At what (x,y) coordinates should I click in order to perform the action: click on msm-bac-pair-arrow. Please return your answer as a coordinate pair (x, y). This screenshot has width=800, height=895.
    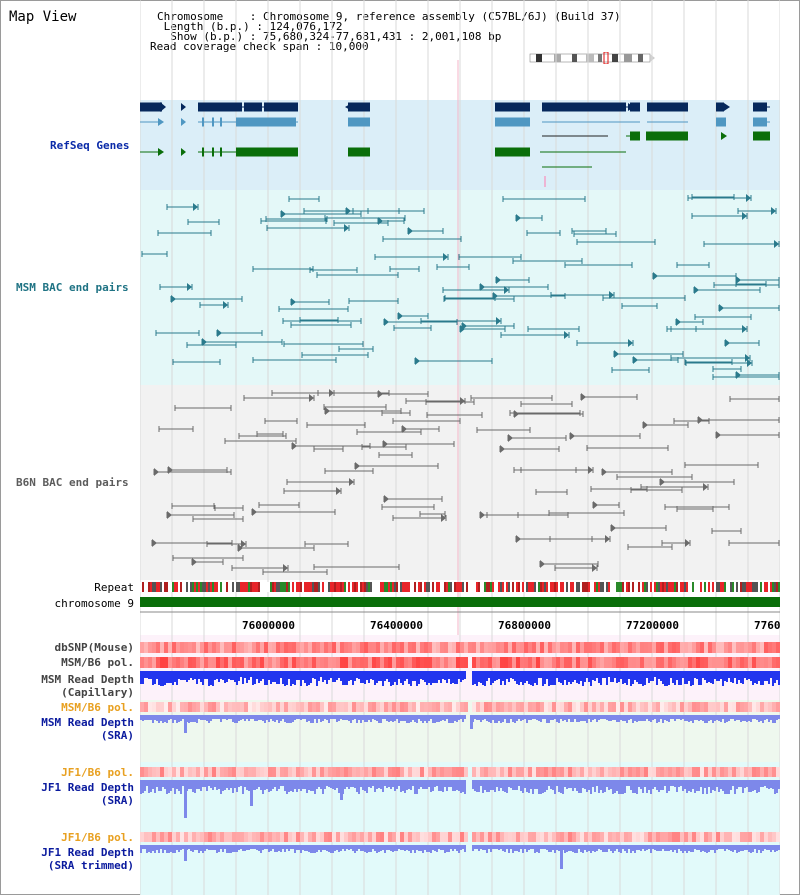
    Looking at the image, I should click on (189, 287).